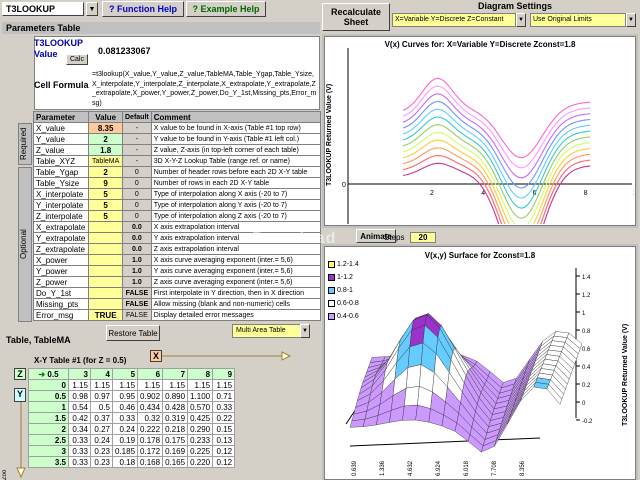 This screenshot has height=480, width=640. What do you see at coordinates (43, 9) in the screenshot?
I see `function-select: T3LOOKUP` at bounding box center [43, 9].